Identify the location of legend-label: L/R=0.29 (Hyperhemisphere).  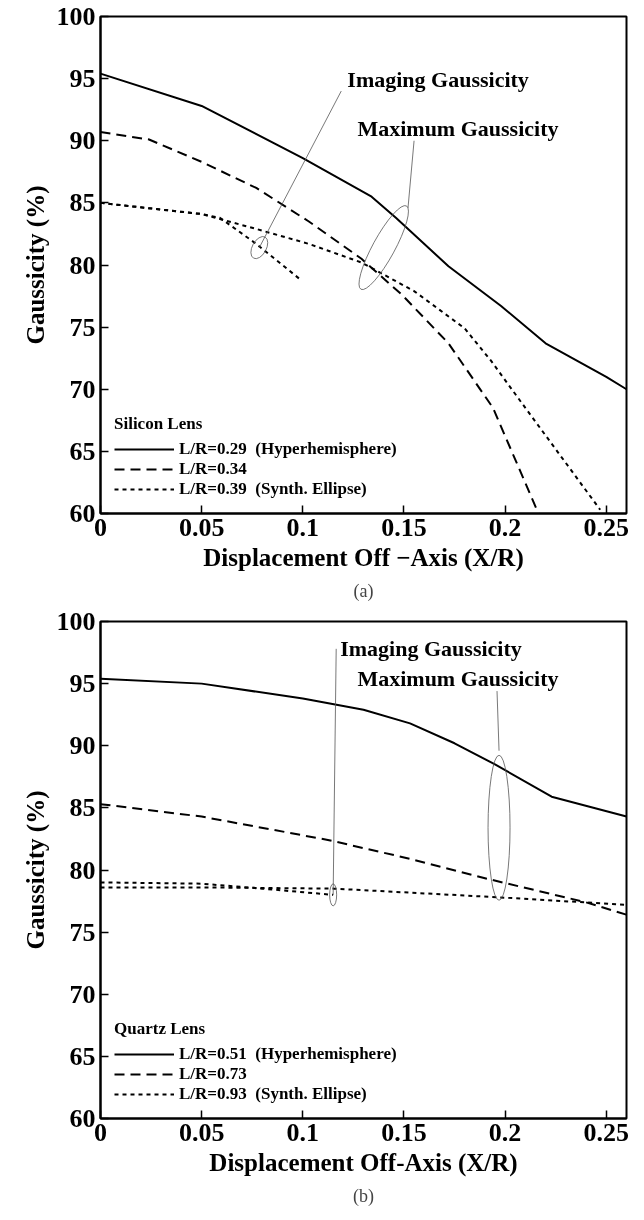
(288, 449).